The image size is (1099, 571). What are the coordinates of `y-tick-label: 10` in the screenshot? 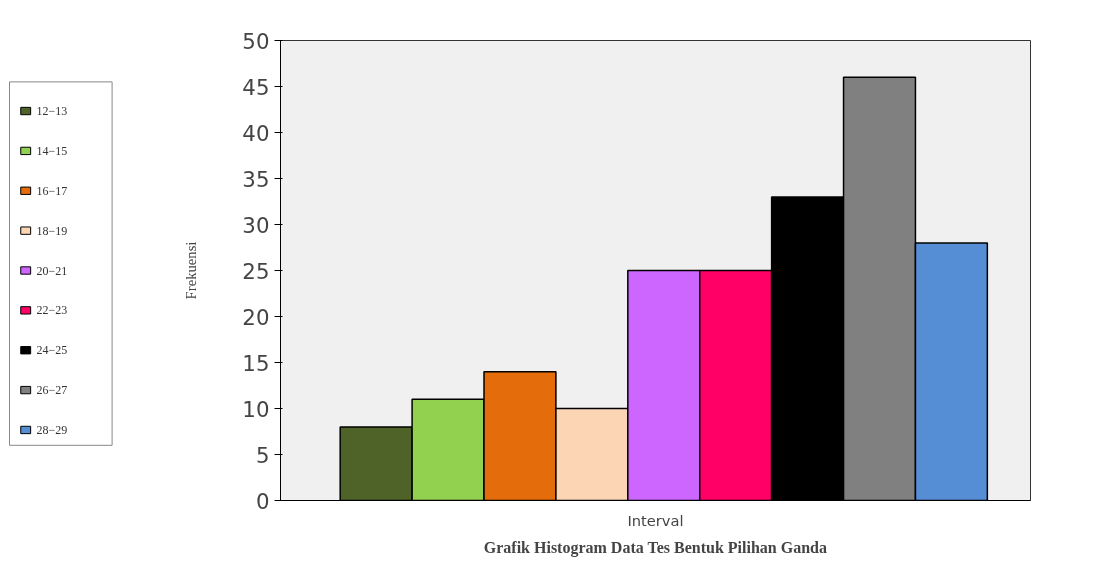 It's located at (256, 409).